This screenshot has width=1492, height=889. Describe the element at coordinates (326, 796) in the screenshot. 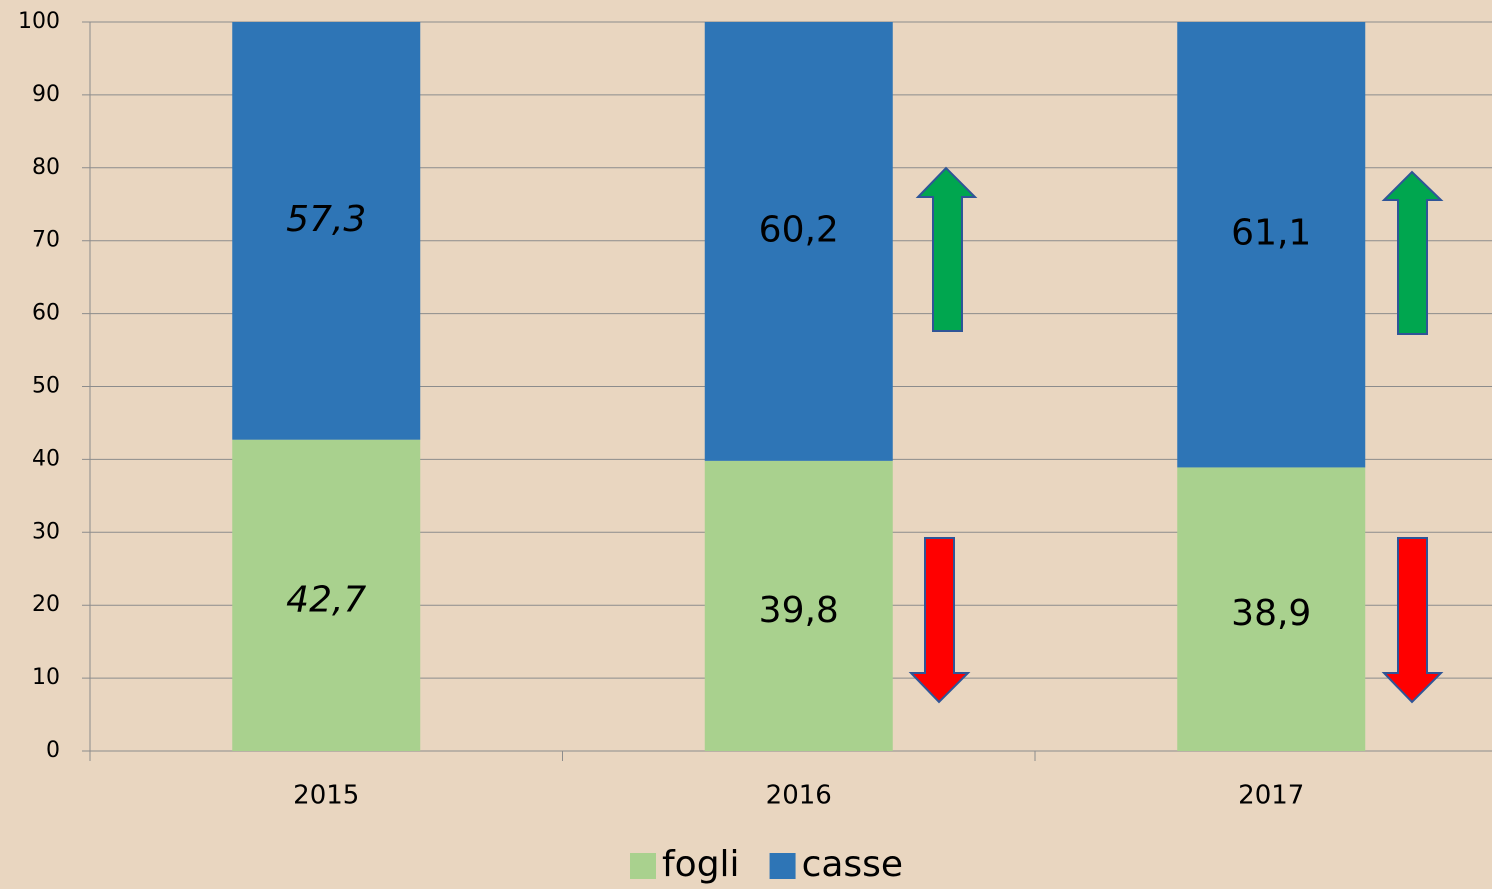

I see `x-tick-label: 2015` at that location.